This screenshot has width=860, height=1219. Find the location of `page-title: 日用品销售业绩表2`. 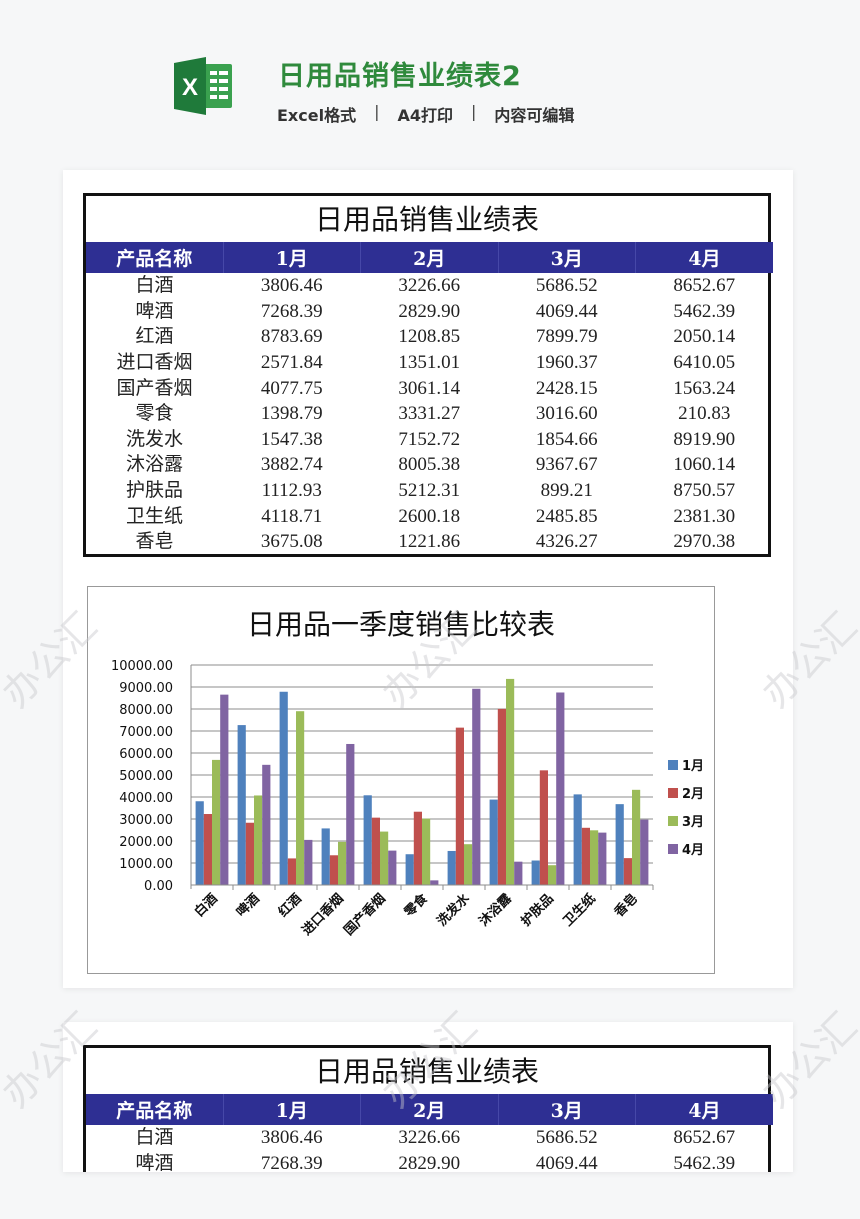

page-title: 日用品销售业绩表2 is located at coordinates (400, 76).